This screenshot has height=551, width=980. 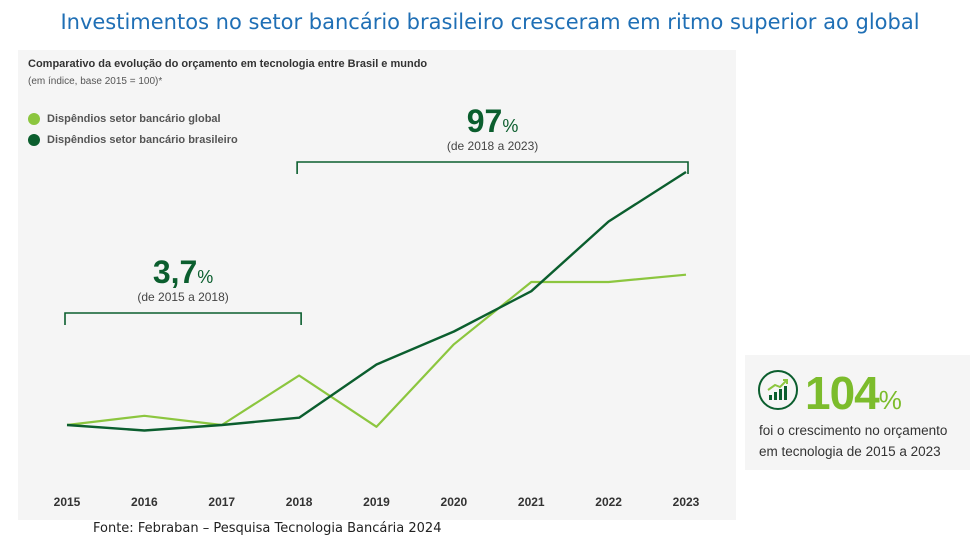 What do you see at coordinates (890, 400) in the screenshot?
I see `callout-unit: %` at bounding box center [890, 400].